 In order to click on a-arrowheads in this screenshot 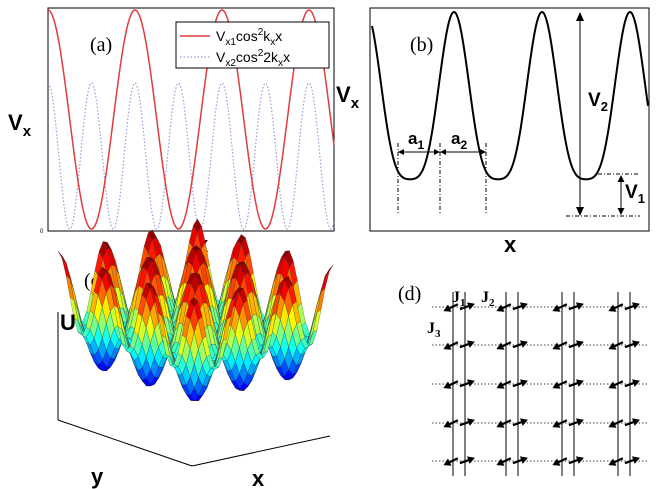, I will do `click(442, 152)`.